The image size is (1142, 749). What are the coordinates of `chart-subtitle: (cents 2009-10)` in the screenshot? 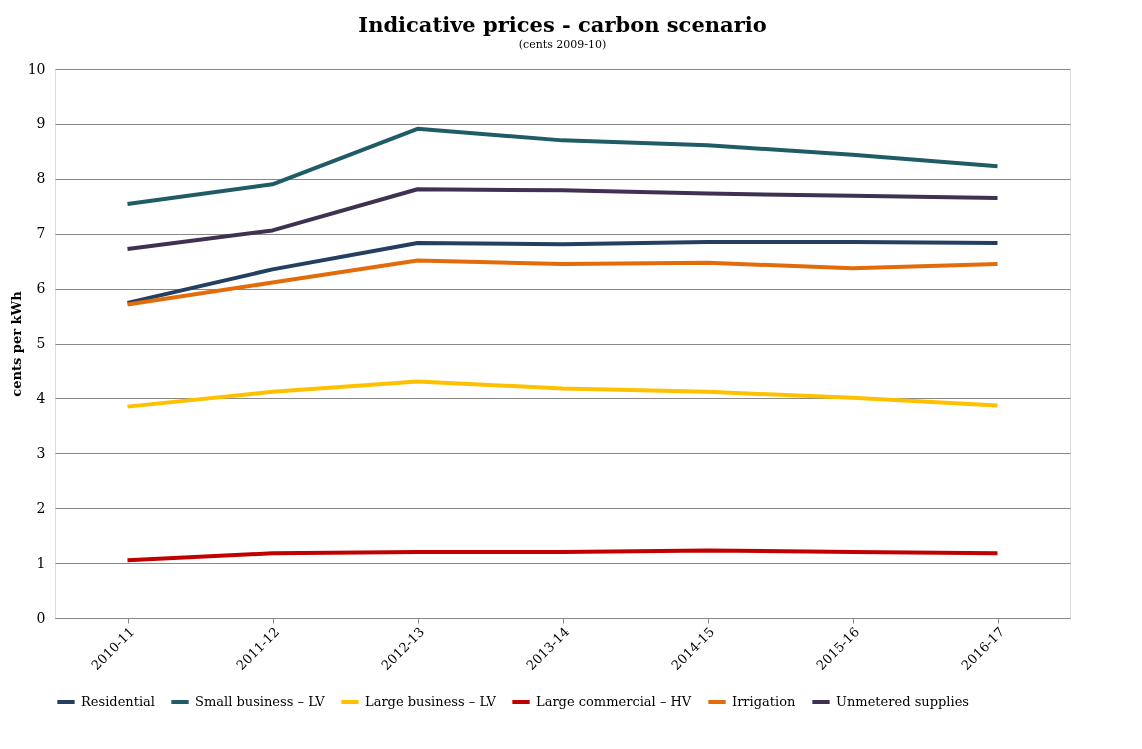 It's located at (562, 44).